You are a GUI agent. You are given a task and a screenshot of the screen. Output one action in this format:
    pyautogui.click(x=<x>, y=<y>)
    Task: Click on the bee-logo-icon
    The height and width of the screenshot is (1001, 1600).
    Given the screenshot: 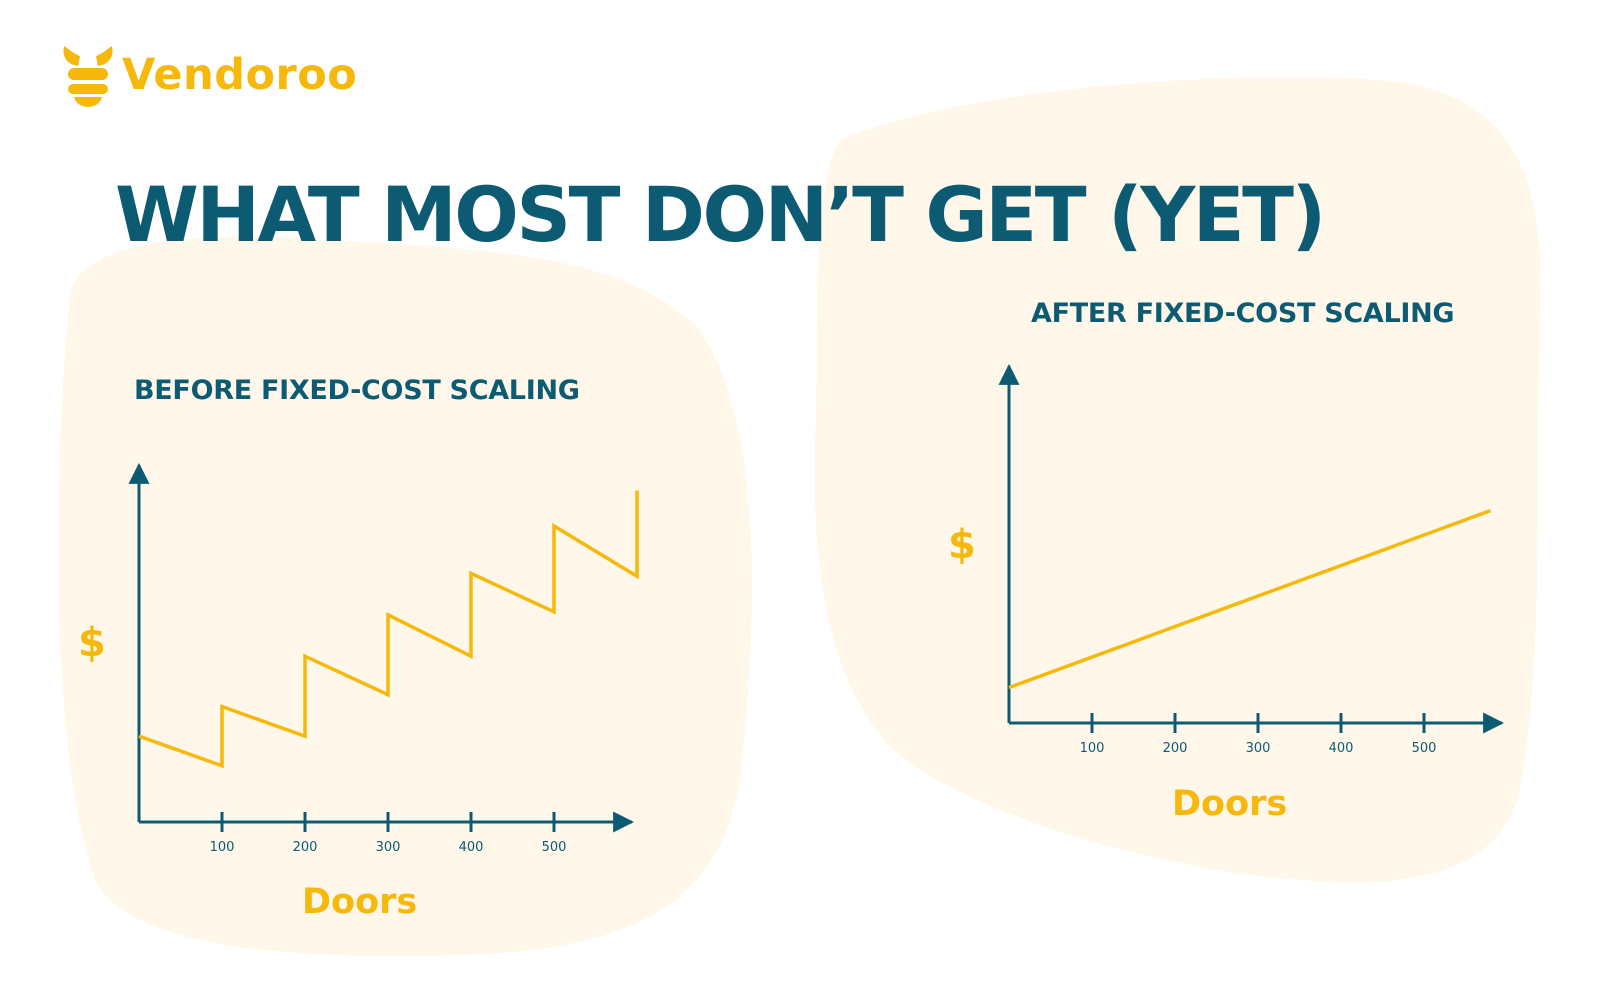 What is the action you would take?
    pyautogui.click(x=88, y=76)
    